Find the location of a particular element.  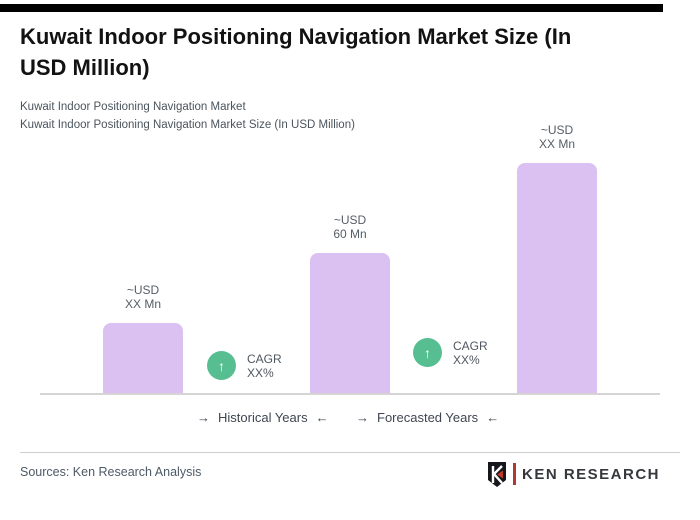

ken-research-logo: KEN RESEARCH is located at coordinates (573, 474).